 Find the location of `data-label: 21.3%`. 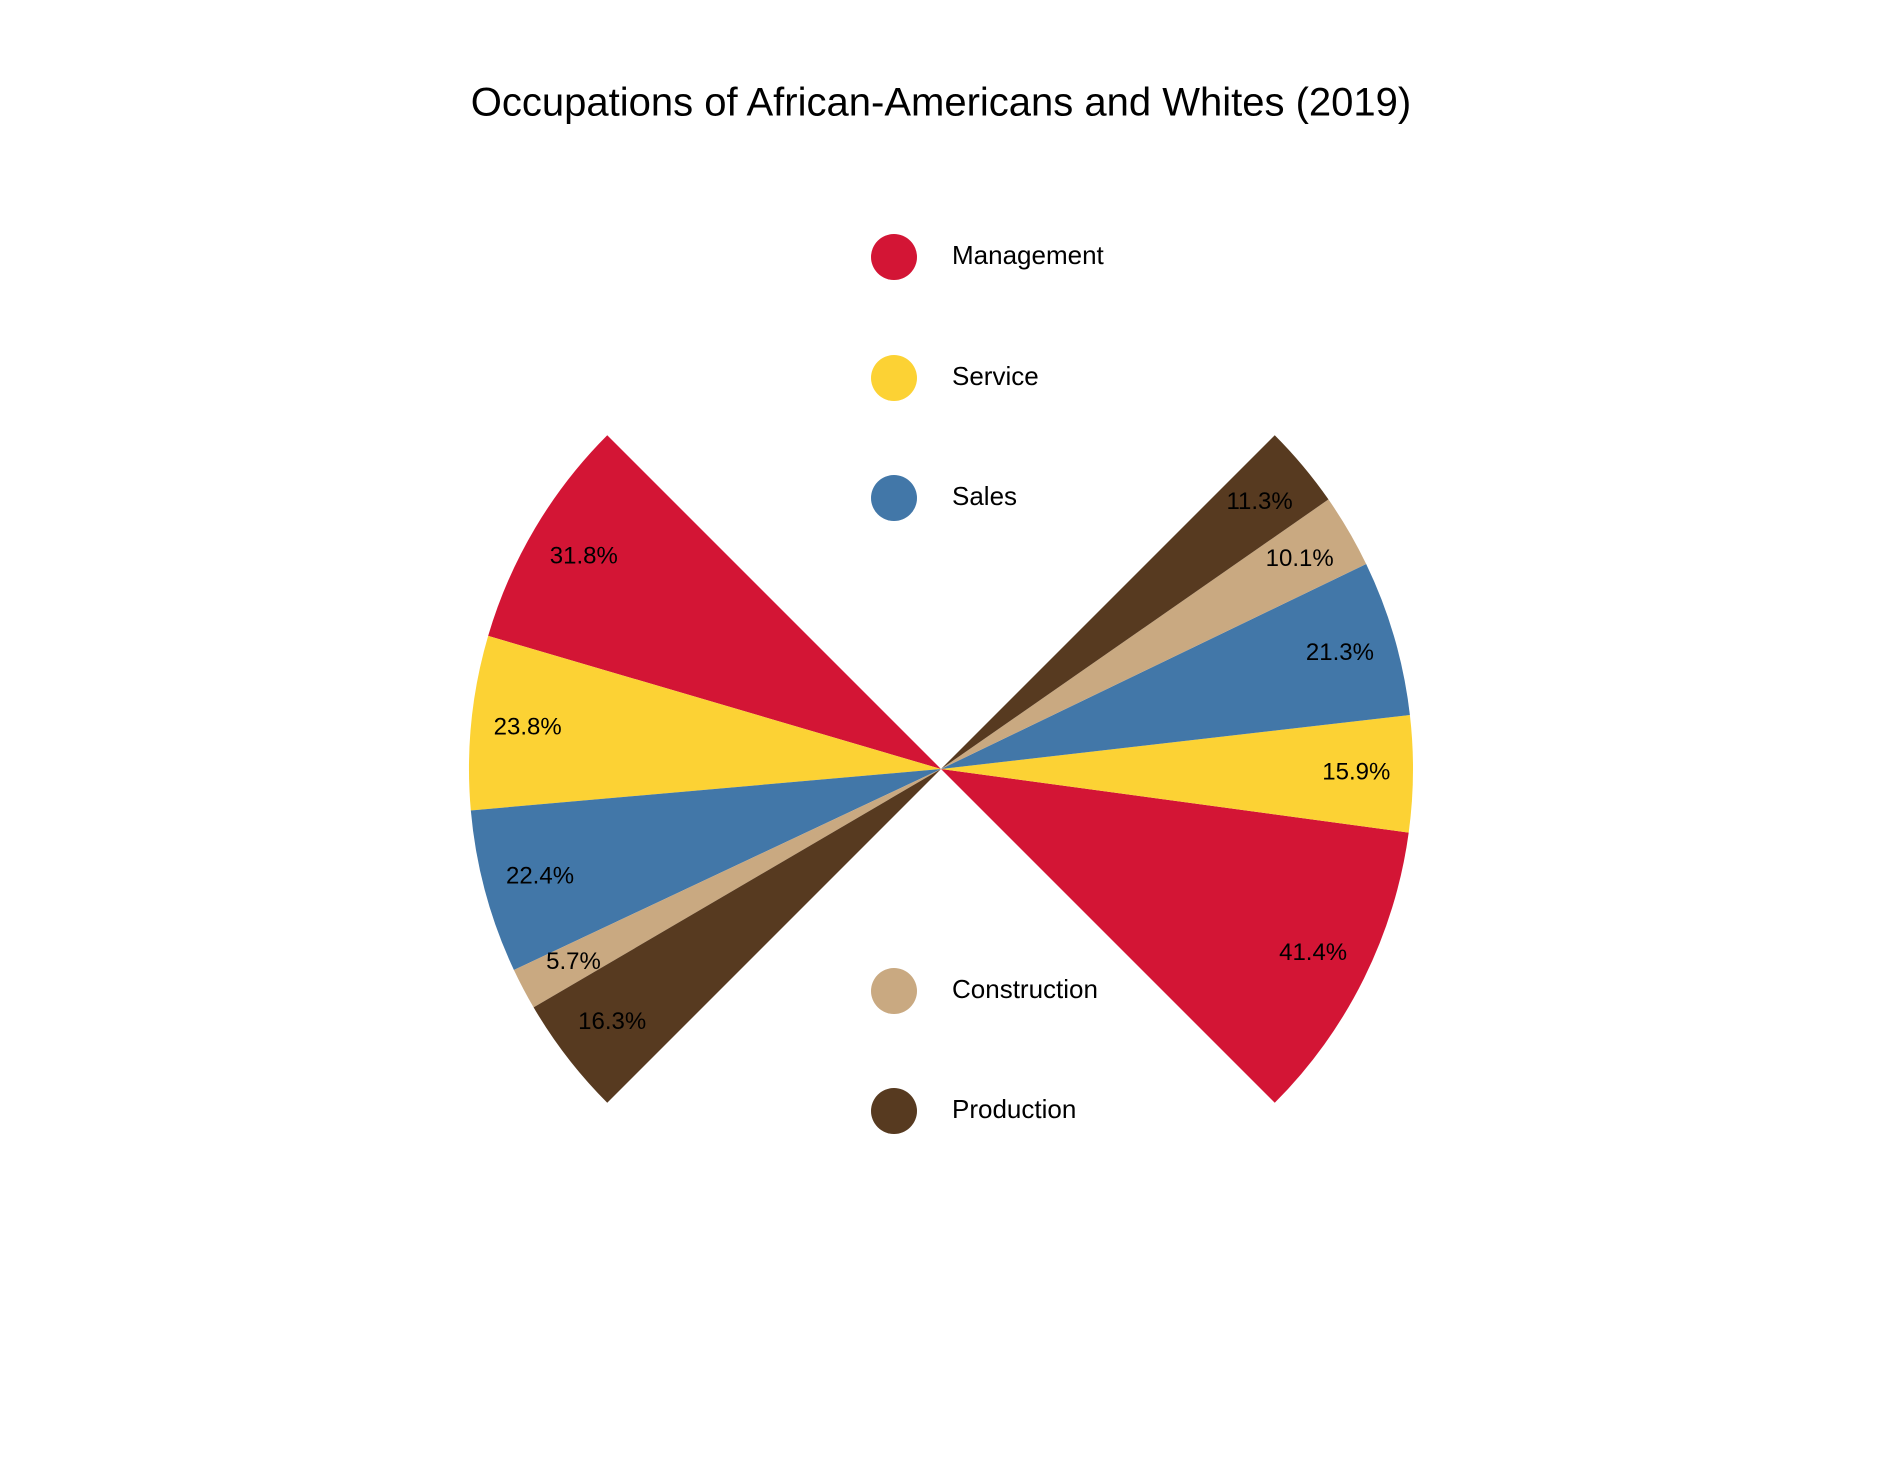

data-label: 21.3% is located at coordinates (1340, 652).